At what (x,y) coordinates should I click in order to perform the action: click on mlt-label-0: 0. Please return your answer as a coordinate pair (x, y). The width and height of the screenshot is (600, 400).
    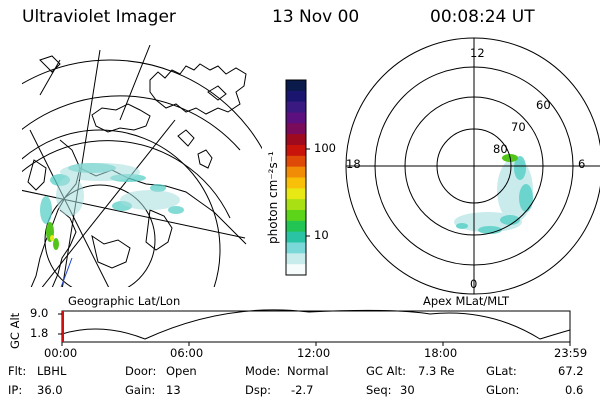
    Looking at the image, I should click on (474, 284).